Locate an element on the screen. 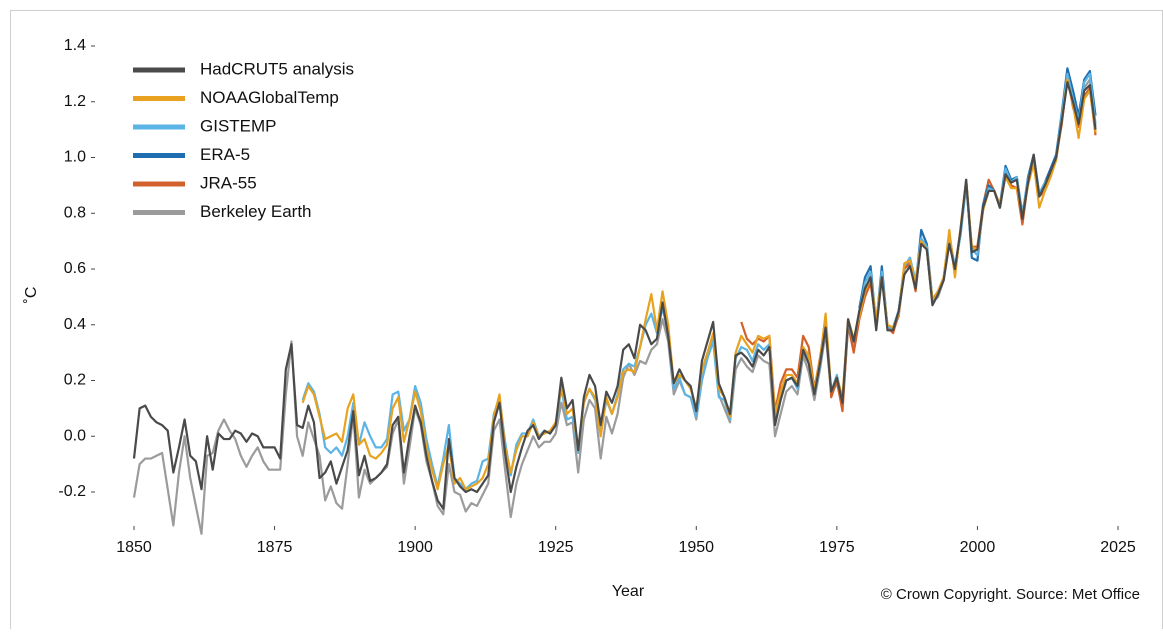 Image resolution: width=1163 pixels, height=634 pixels. legend-label: GISTEMP is located at coordinates (238, 125).